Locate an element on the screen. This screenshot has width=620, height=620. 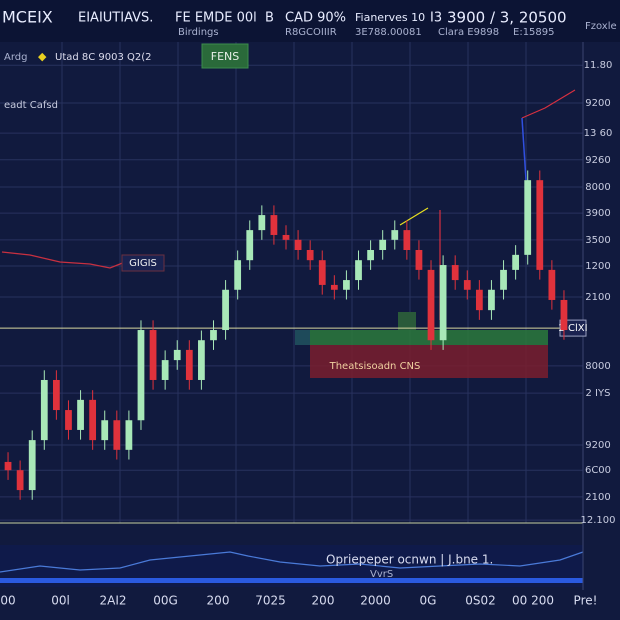
marker-box is located at coordinates (143, 263).